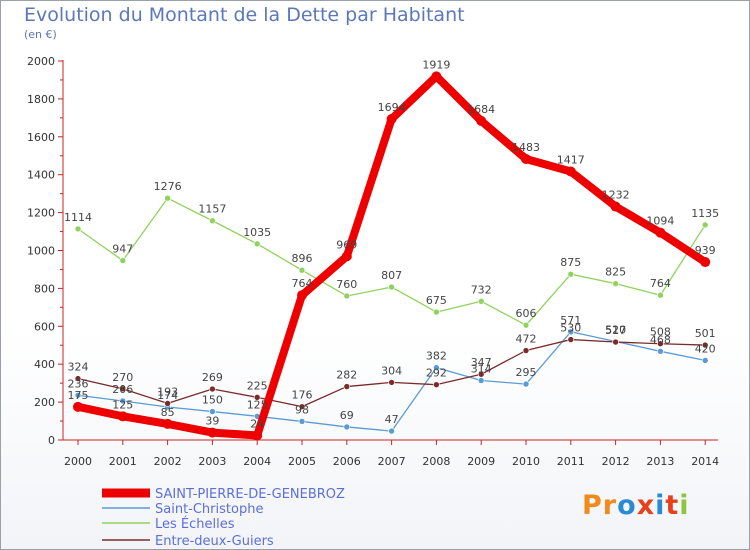 The width and height of the screenshot is (750, 550). What do you see at coordinates (616, 195) in the screenshot?
I see `data-label: 1232` at bounding box center [616, 195].